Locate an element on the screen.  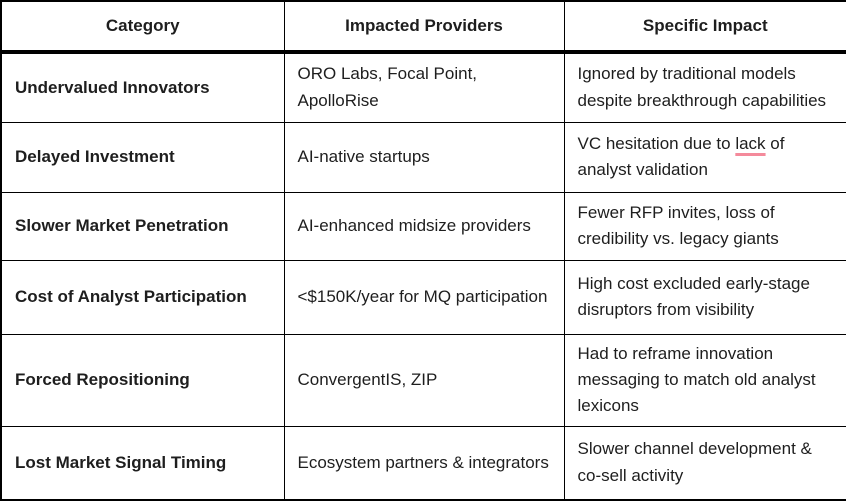
providers-cell: ORO Labs, Focal Point, ApolloRise is located at coordinates (424, 87).